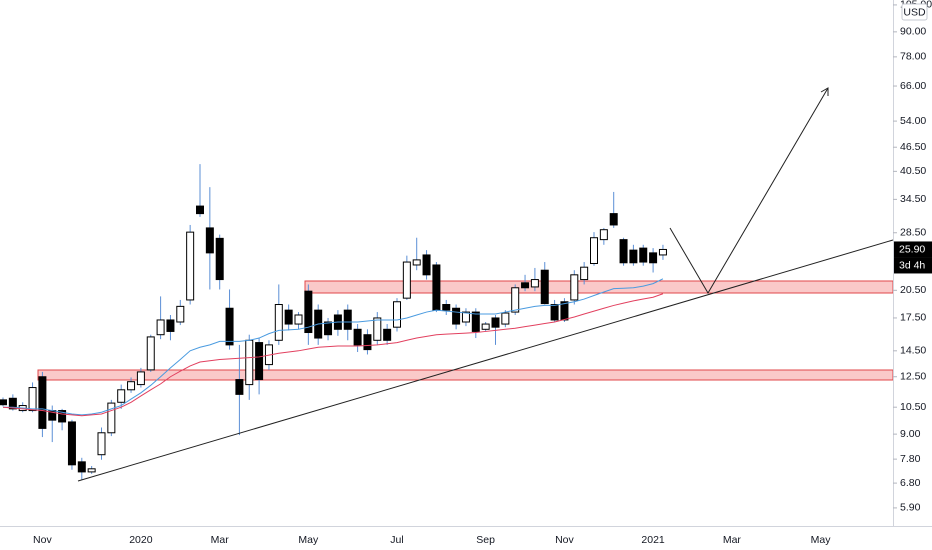  What do you see at coordinates (913, 121) in the screenshot?
I see `y-tick-label: 54.00` at bounding box center [913, 121].